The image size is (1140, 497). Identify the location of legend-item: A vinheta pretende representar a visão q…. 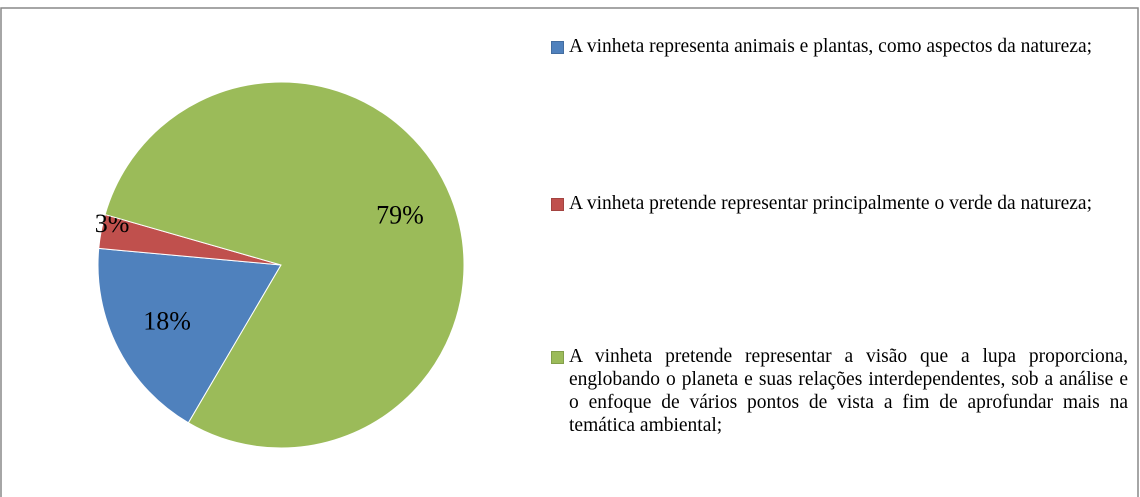
(839, 391).